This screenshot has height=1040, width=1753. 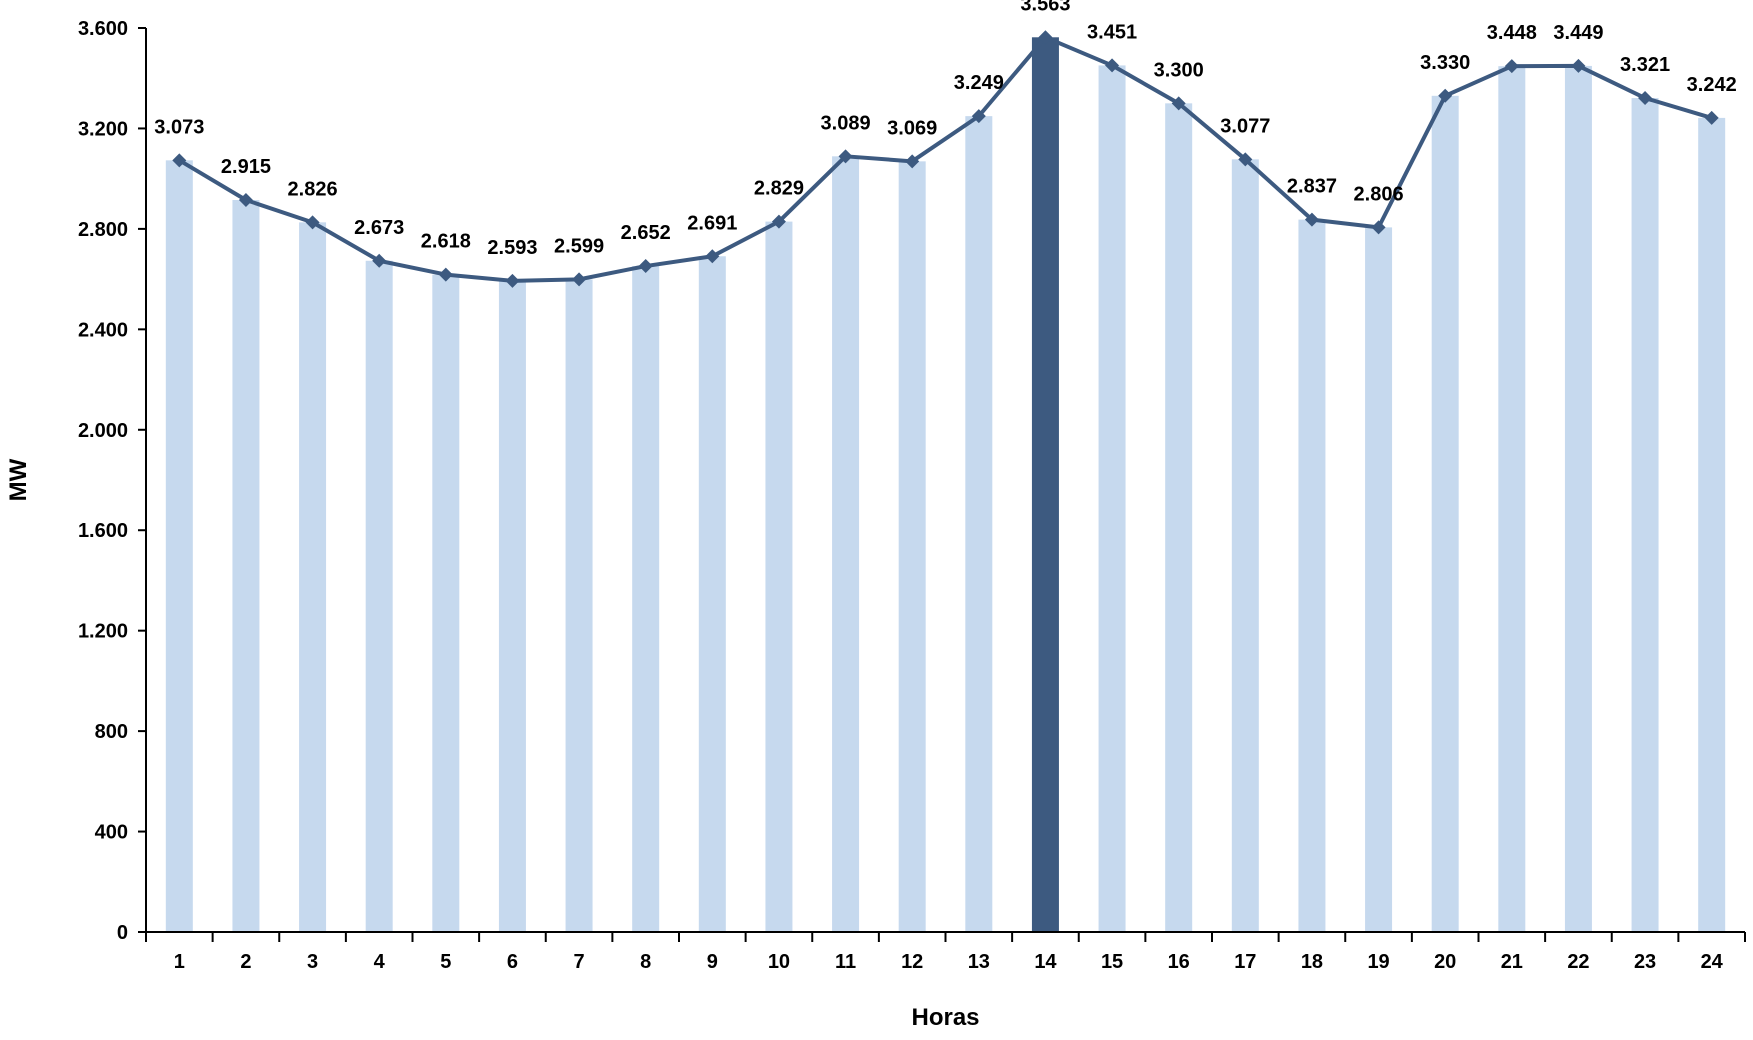 What do you see at coordinates (1645, 962) in the screenshot?
I see `x-tick-label: 23` at bounding box center [1645, 962].